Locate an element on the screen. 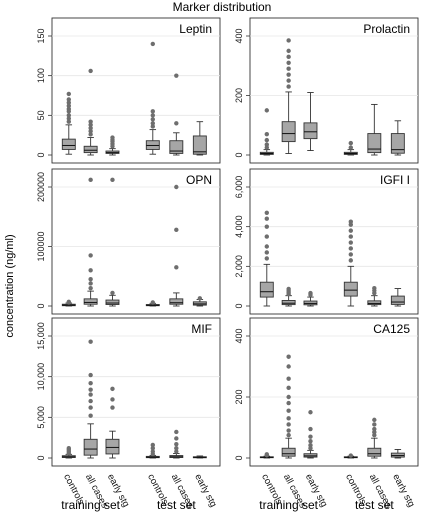 The image size is (426, 514). y-tick-label: 200 is located at coordinates (239, 95).